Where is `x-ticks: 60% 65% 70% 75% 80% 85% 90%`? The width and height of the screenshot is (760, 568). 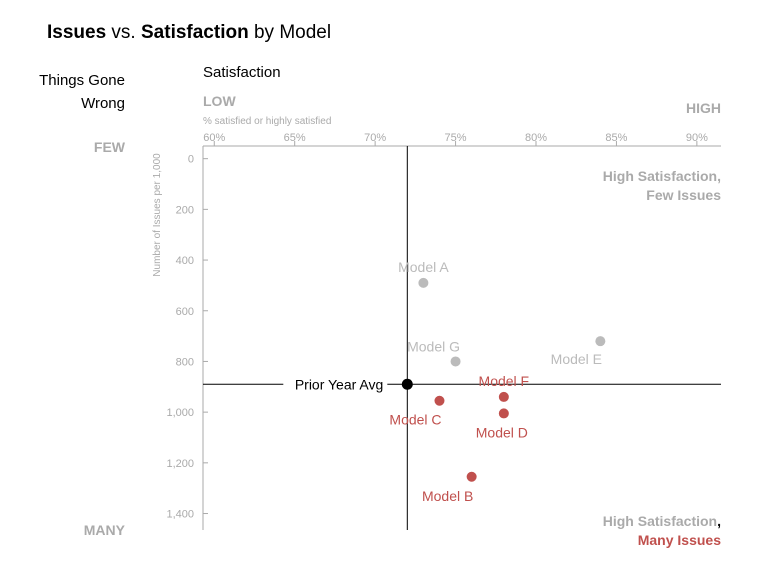
x-ticks: 60% 65% 70% 75% 80% 85% 90% is located at coordinates (455, 139).